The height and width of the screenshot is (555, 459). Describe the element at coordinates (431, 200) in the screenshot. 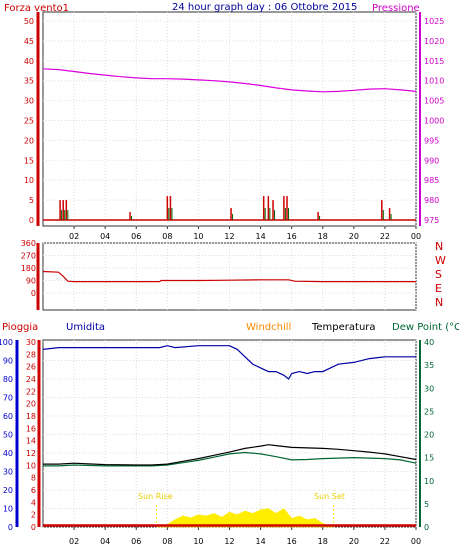

I see `right-y-tick-label: 980` at that location.